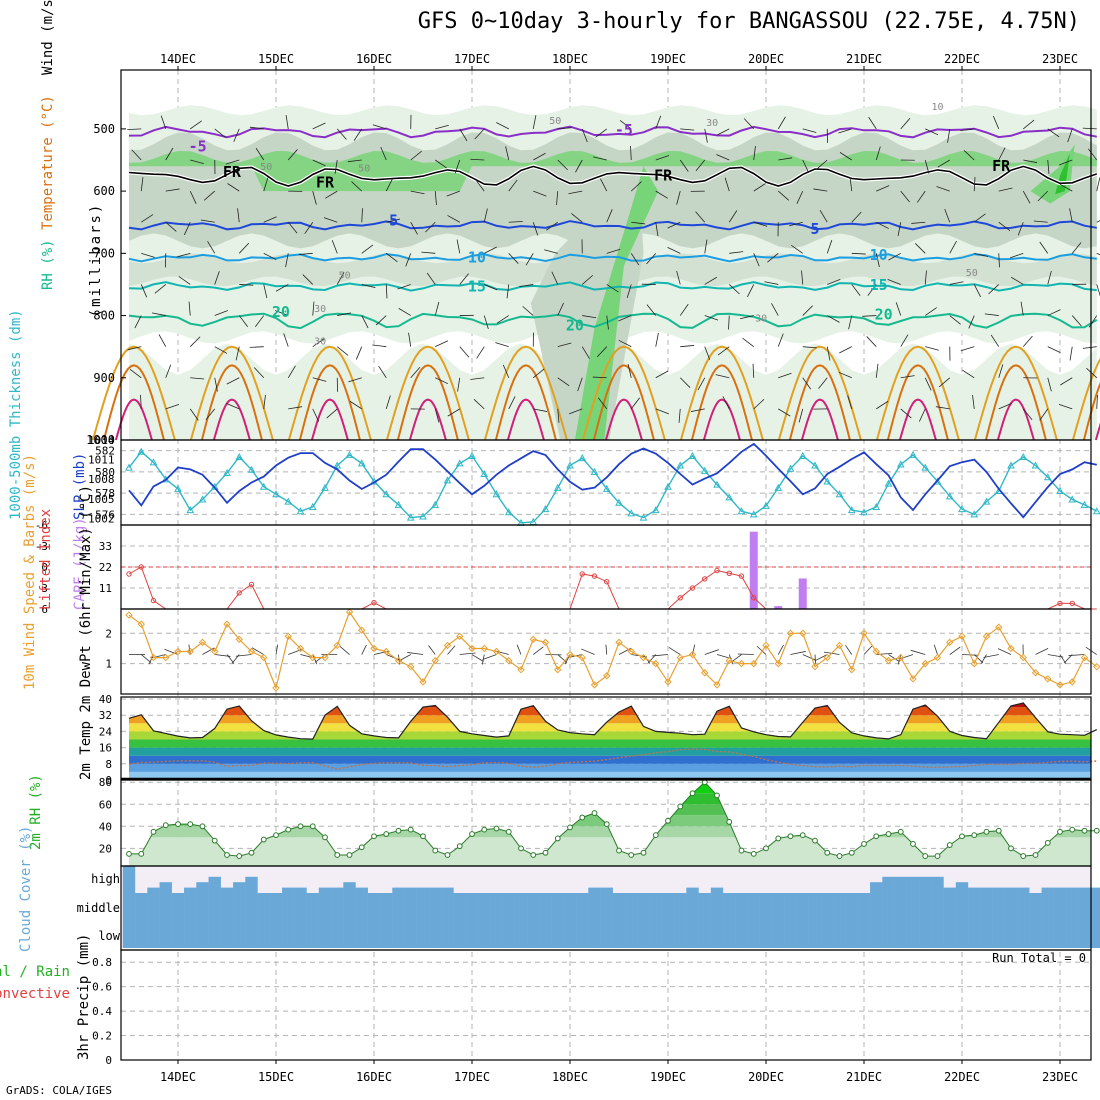 This screenshot has width=1100, height=1100. I want to click on x-tick-bottom: 17DEC, so click(472, 1077).